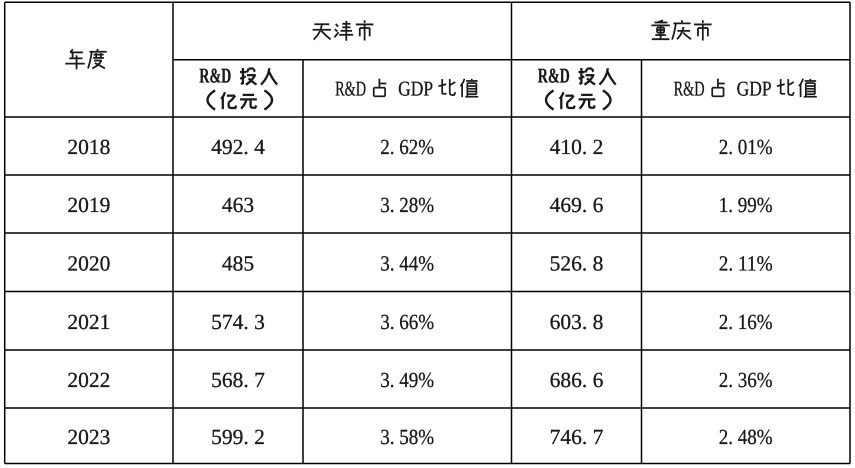  Describe the element at coordinates (88, 437) in the screenshot. I see `svg-text: 2023` at that location.